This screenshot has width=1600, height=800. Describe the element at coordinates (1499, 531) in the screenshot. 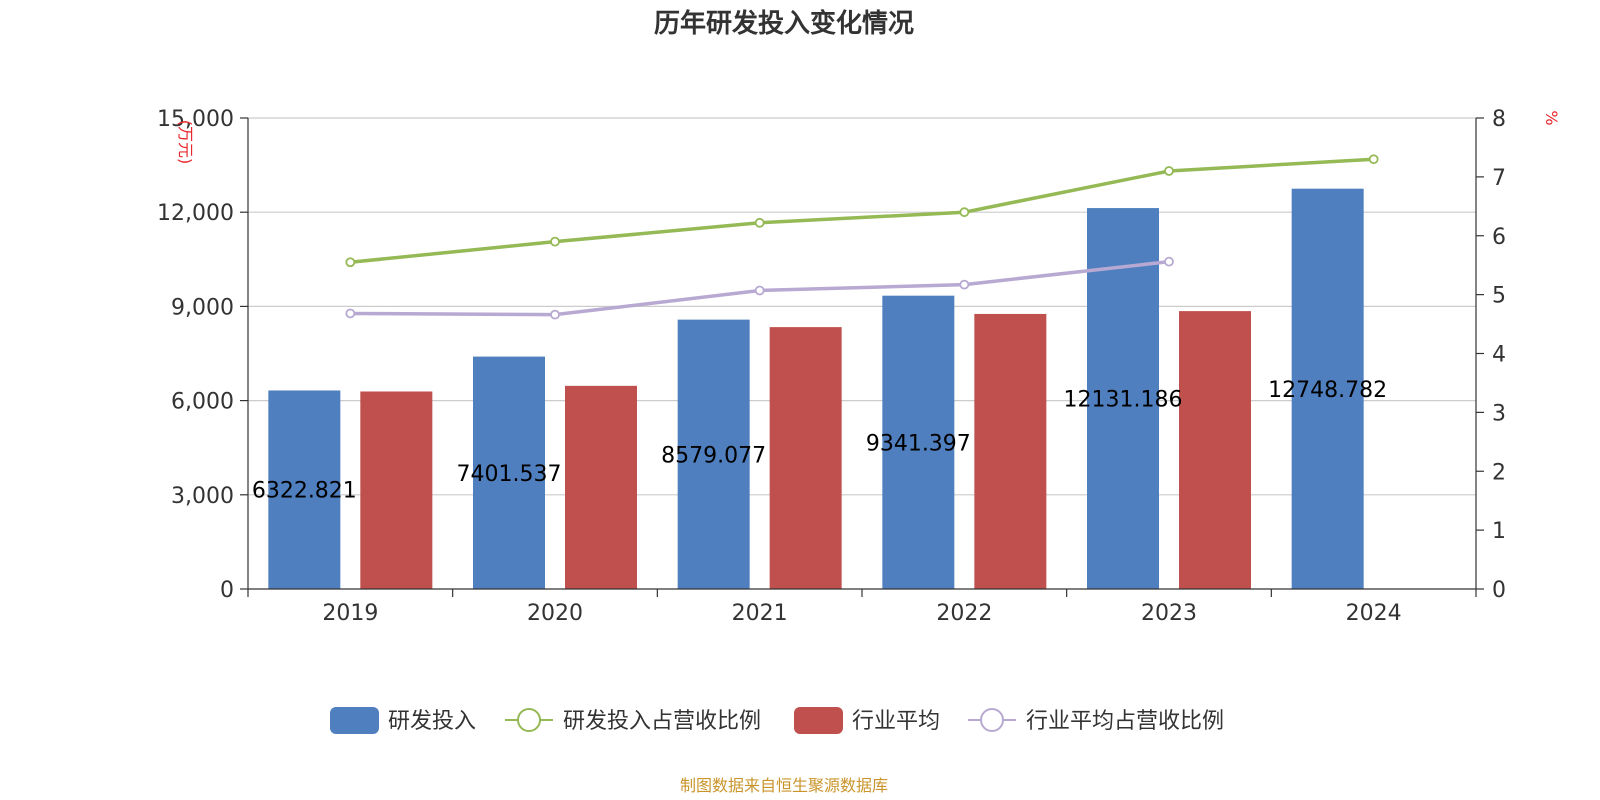

I see `y-right-tick-label: 1` at that location.